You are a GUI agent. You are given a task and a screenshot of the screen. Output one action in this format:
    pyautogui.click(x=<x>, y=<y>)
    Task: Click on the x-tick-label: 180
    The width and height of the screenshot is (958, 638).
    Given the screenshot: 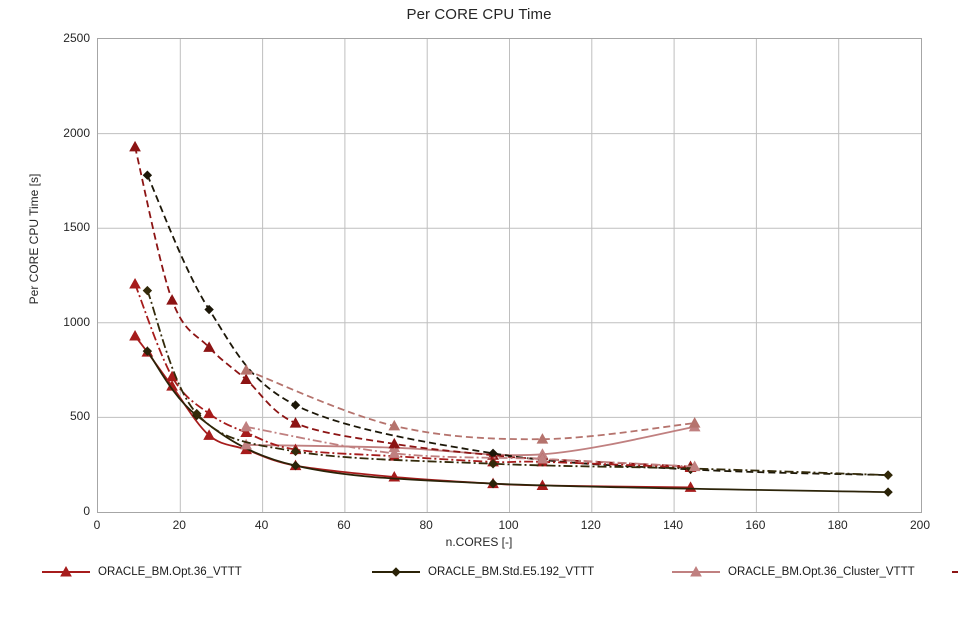 What is the action you would take?
    pyautogui.click(x=837, y=525)
    